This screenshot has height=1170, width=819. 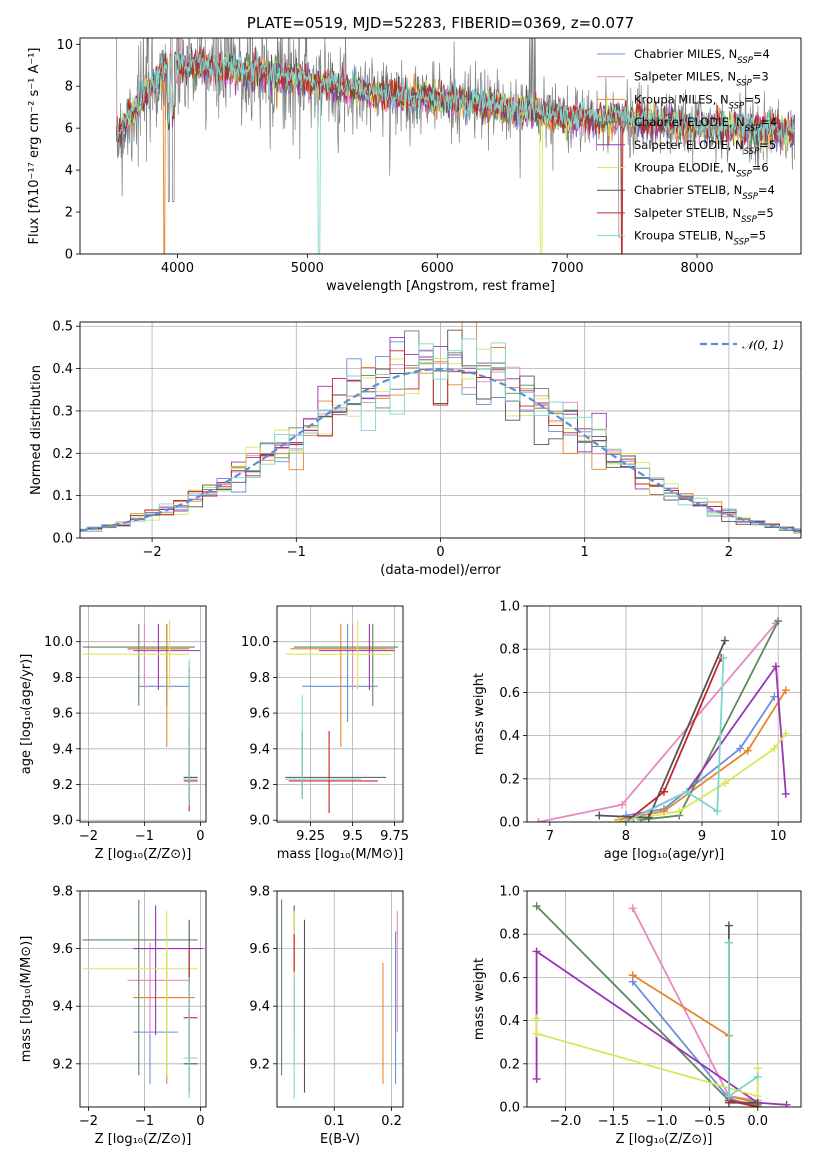 What do you see at coordinates (702, 836) in the screenshot?
I see `x-tick-label: 9` at bounding box center [702, 836].